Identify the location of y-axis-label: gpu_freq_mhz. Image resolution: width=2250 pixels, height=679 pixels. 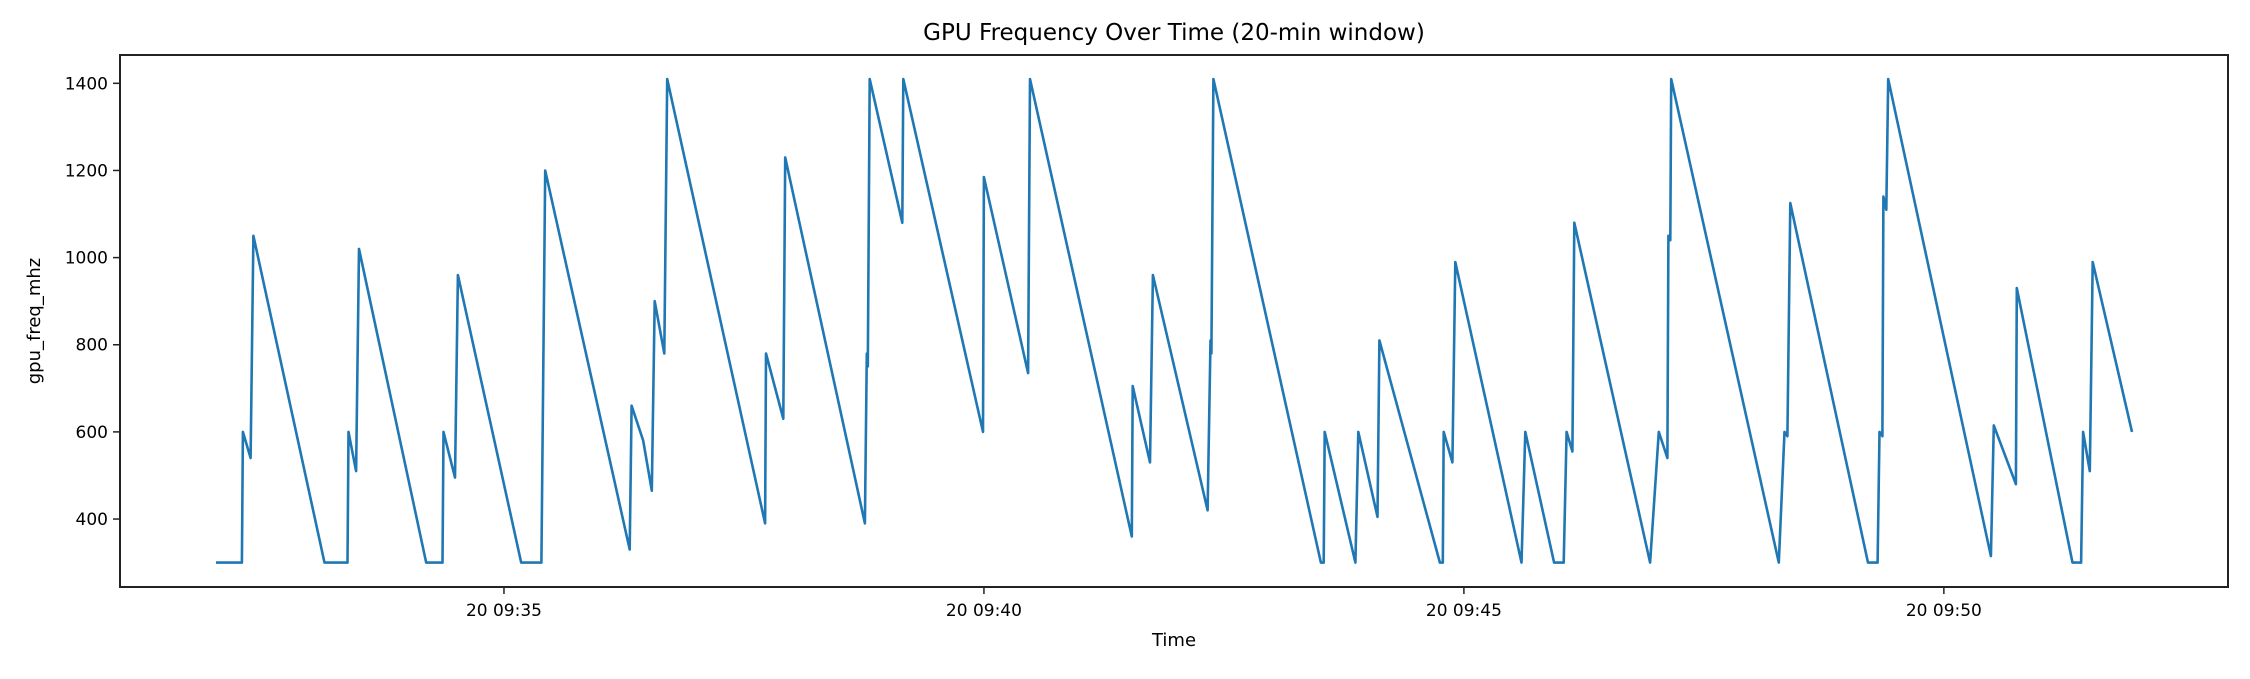
(34, 321).